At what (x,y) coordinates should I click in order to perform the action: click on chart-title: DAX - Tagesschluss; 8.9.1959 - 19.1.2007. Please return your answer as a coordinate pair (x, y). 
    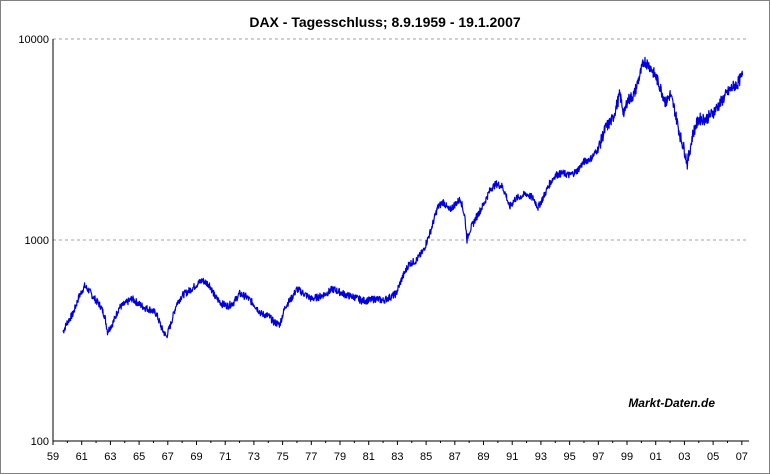
    Looking at the image, I should click on (385, 22).